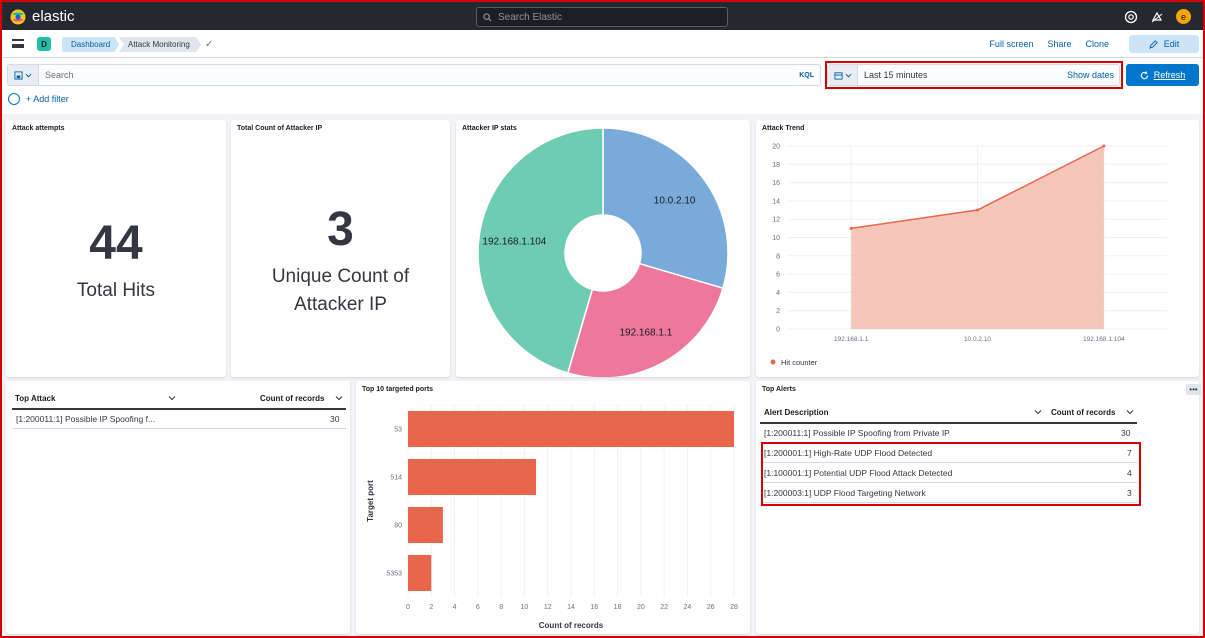 This screenshot has height=638, width=1205. I want to click on y-tick-label: 8, so click(778, 256).